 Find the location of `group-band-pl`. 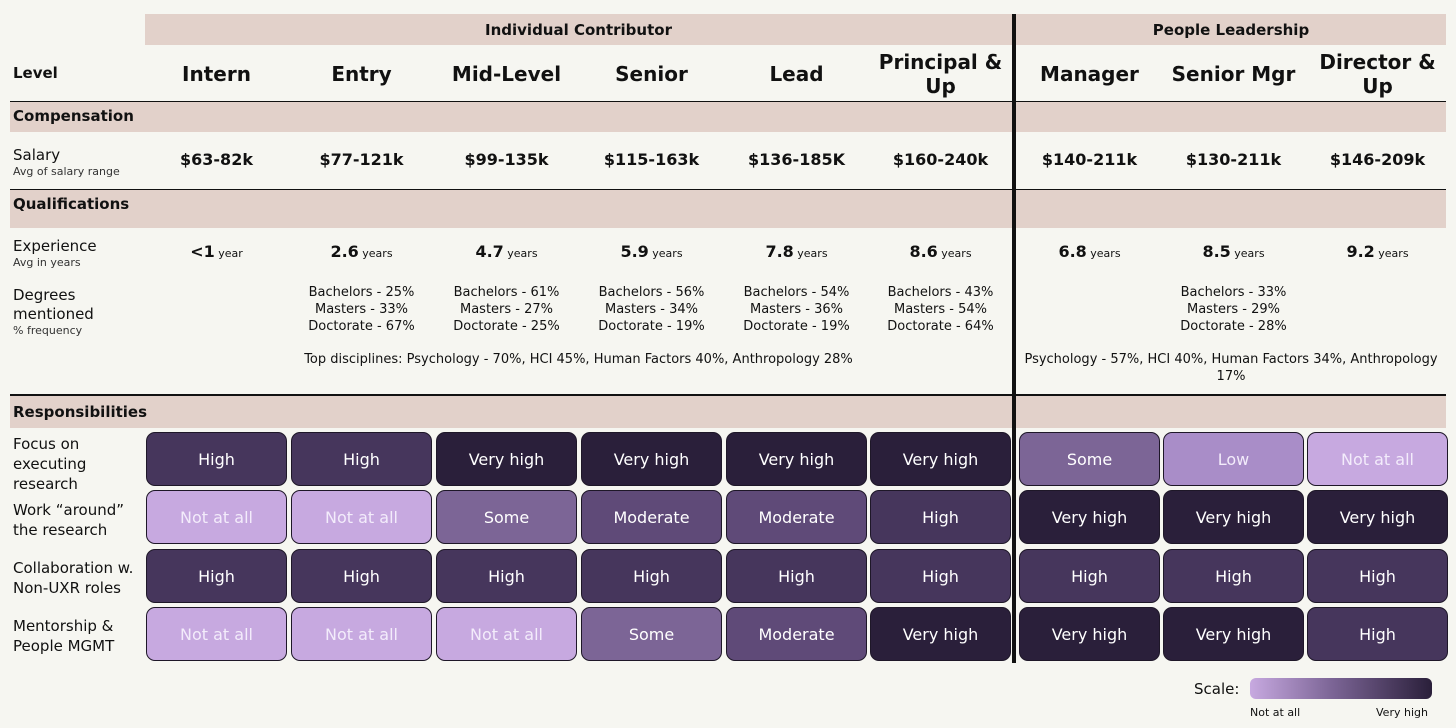

group-band-pl is located at coordinates (1231, 29).